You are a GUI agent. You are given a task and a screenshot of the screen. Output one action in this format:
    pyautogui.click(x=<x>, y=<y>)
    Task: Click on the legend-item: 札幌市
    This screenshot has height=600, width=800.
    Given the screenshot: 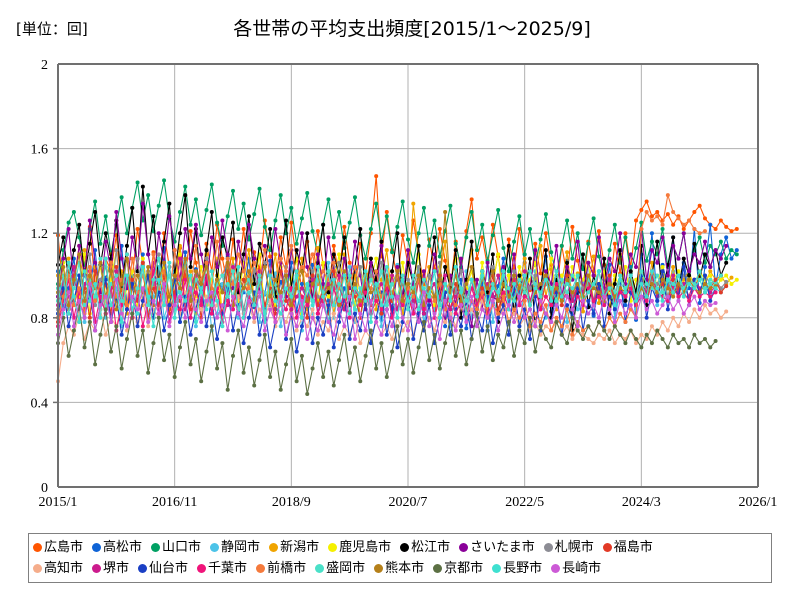 What is the action you would take?
    pyautogui.click(x=568, y=547)
    